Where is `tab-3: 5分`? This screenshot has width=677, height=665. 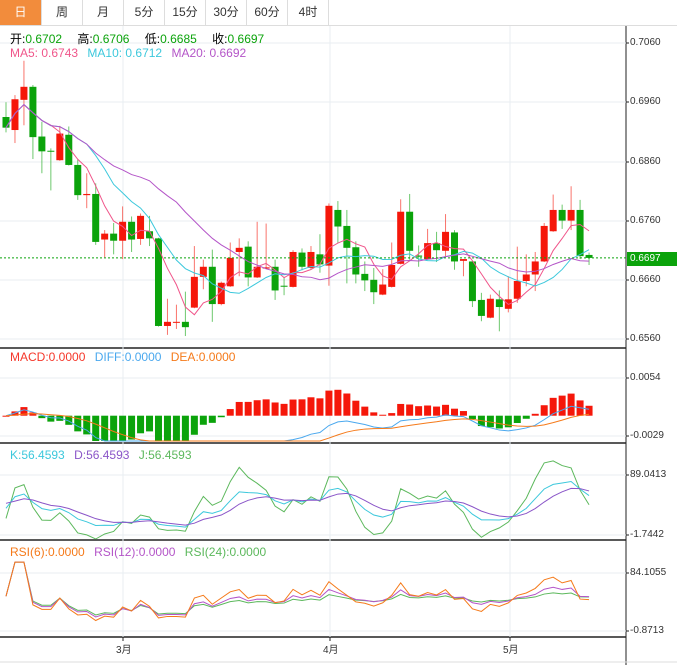 tab-3: 5分 is located at coordinates (144, 12).